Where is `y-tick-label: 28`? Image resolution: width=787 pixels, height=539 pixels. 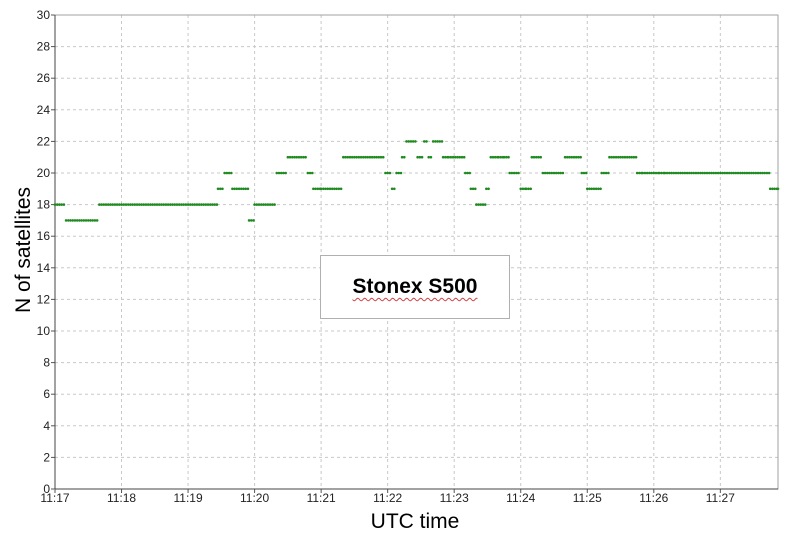 y-tick-label: 28 is located at coordinates (44, 47).